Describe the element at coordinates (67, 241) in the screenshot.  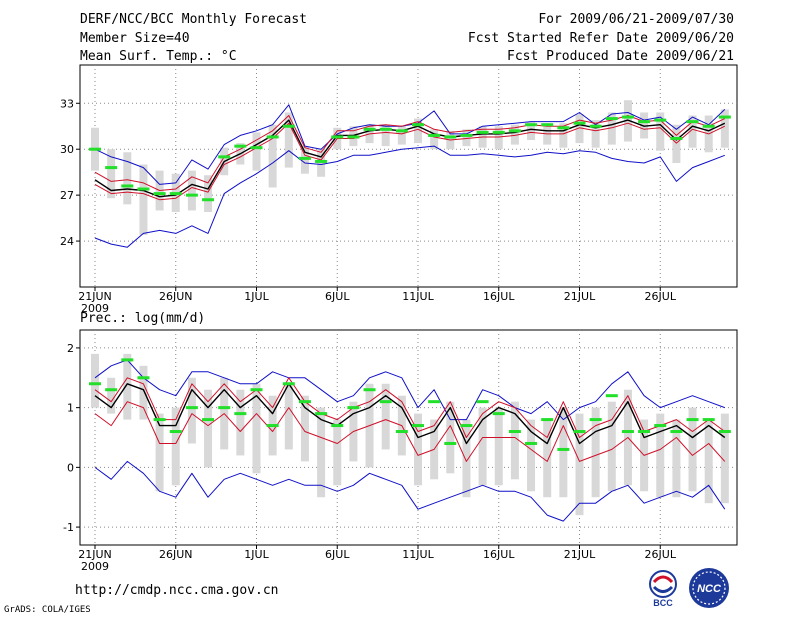
I see `panel1-ytick-label: 24` at that location.